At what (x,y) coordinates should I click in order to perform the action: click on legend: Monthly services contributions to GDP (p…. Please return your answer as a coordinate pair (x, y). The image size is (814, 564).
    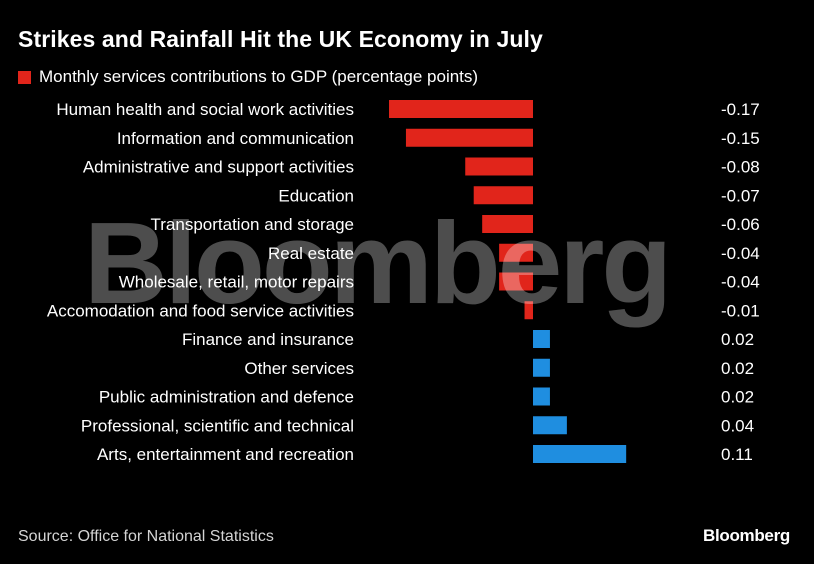
    Looking at the image, I should click on (248, 77).